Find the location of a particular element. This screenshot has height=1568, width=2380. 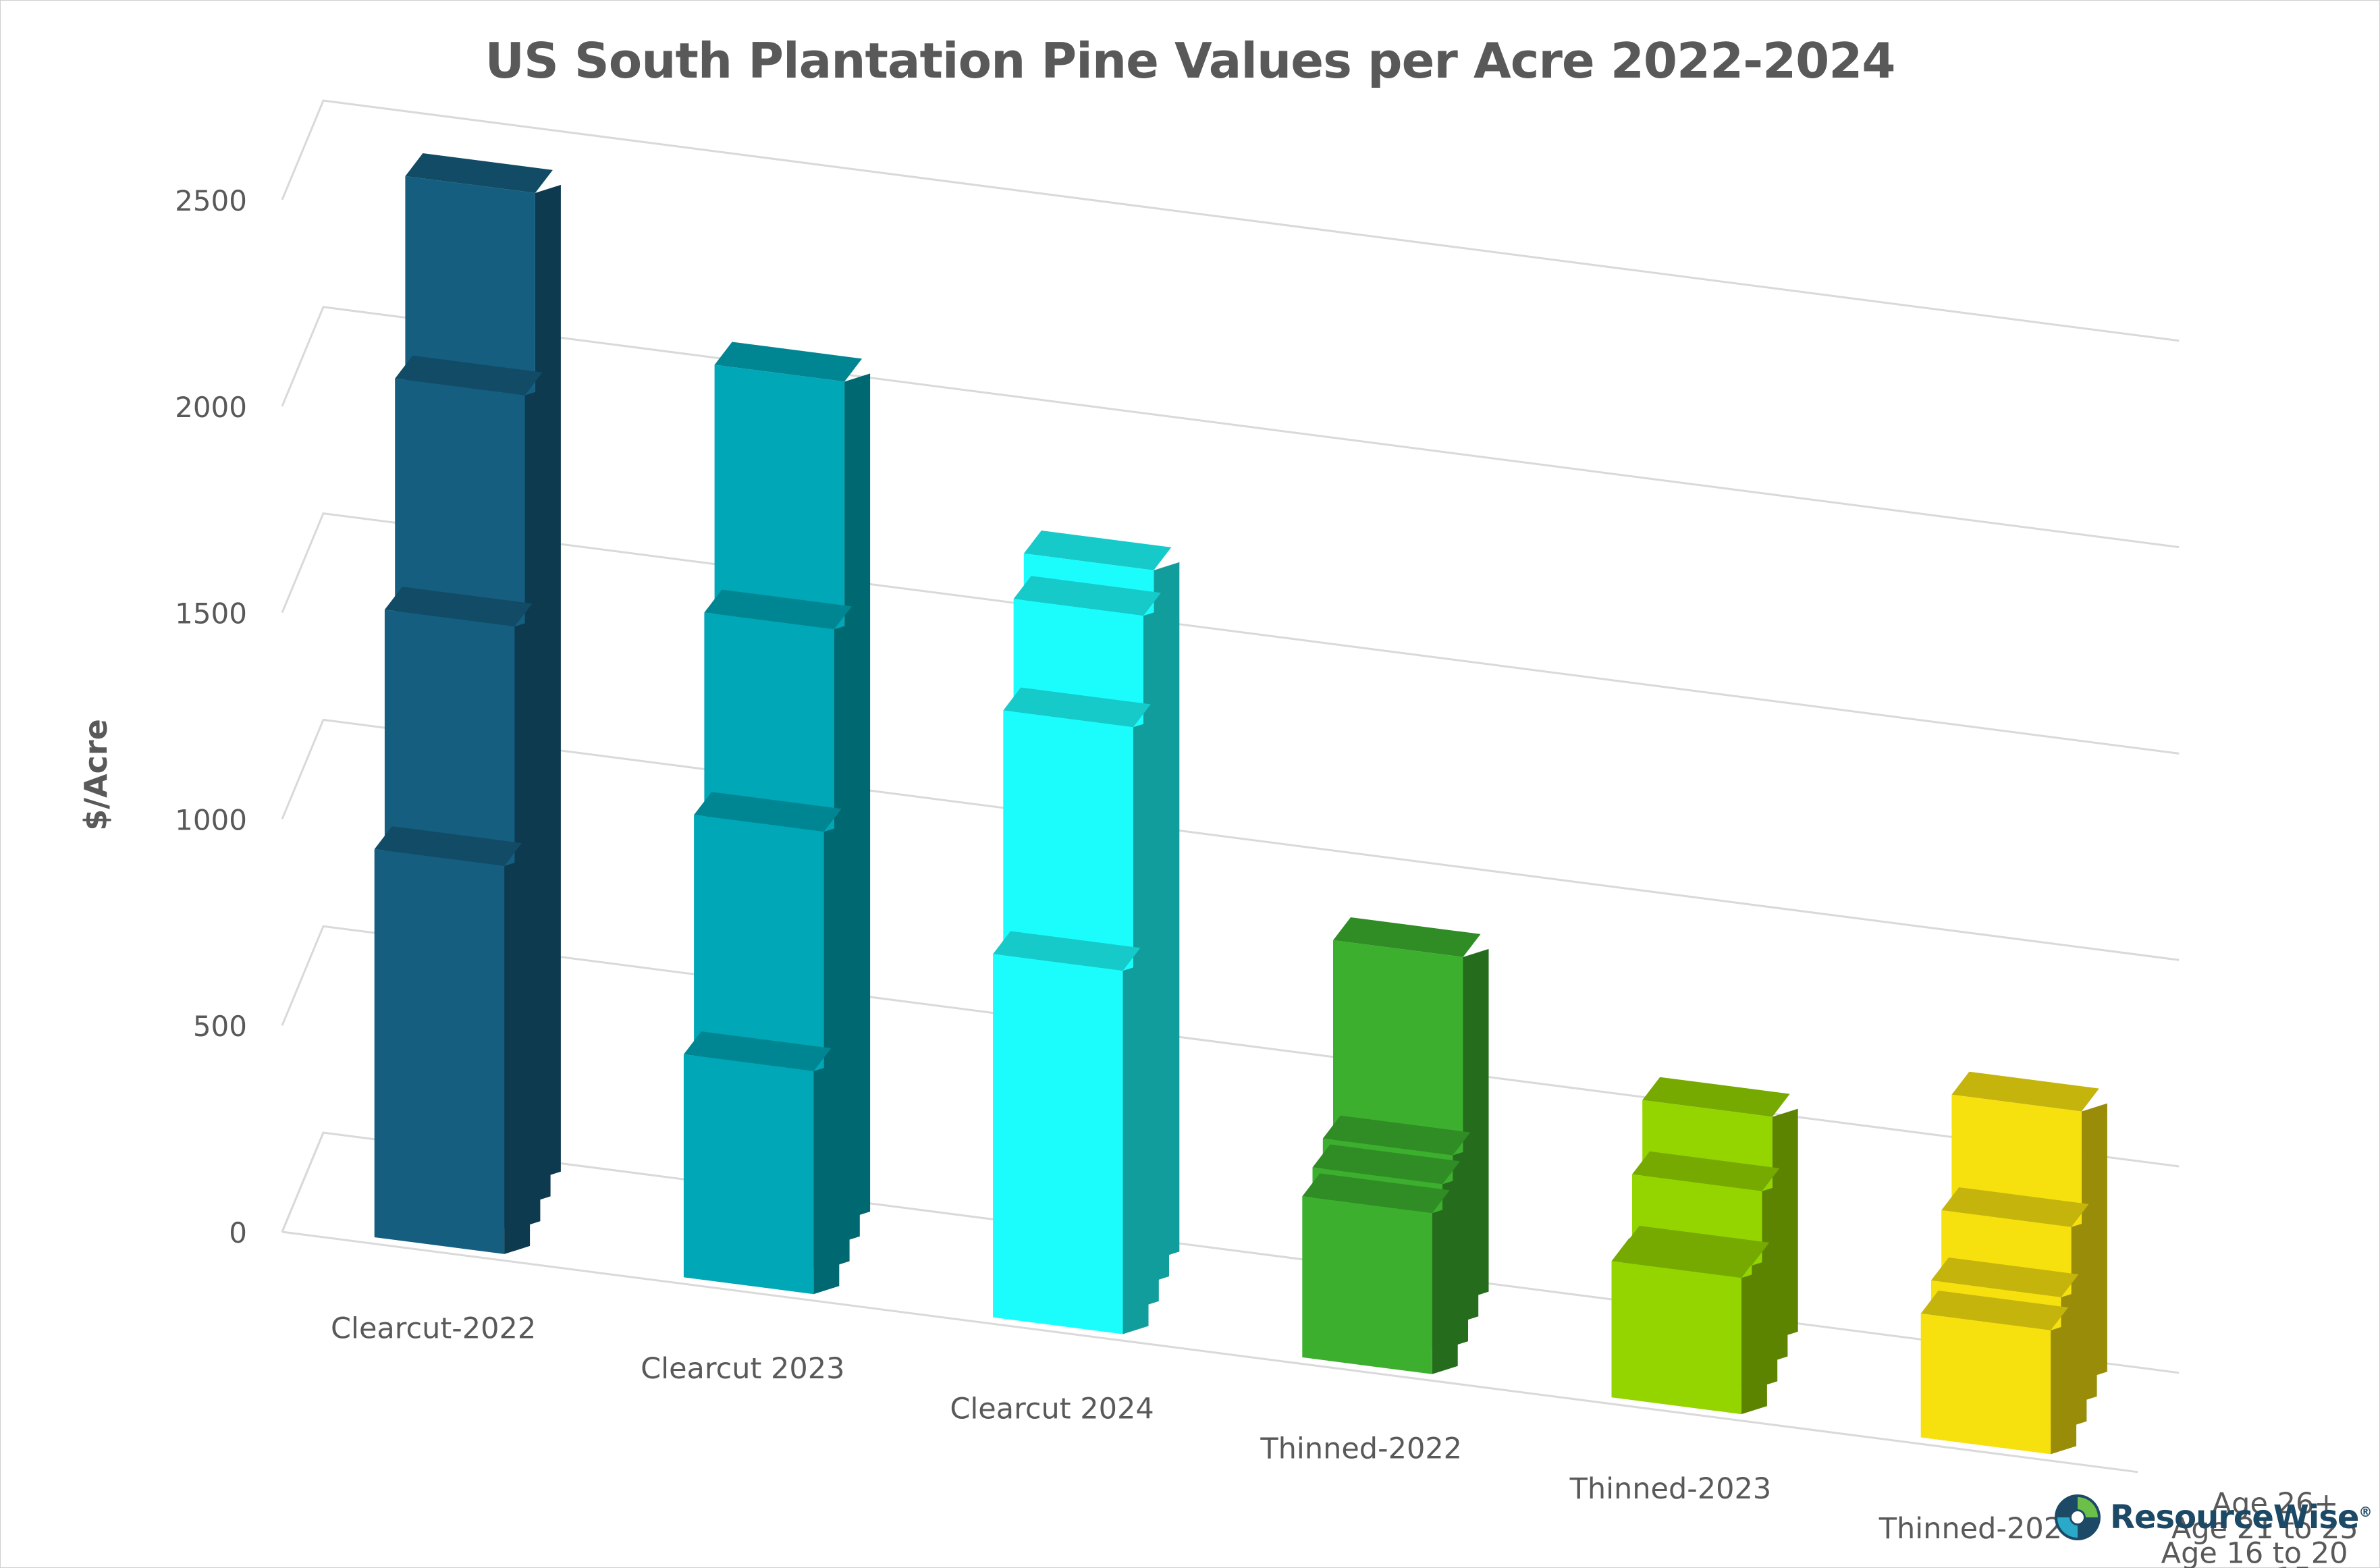

depth-axis-line is located at coordinates (303, 1182).